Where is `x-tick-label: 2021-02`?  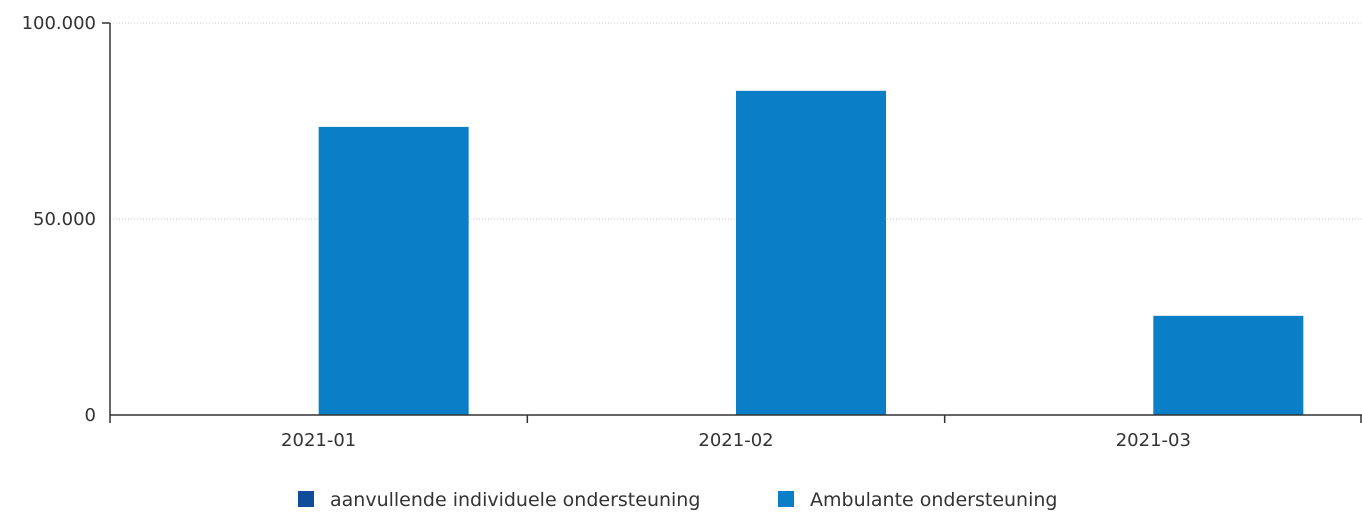 x-tick-label: 2021-02 is located at coordinates (735, 440).